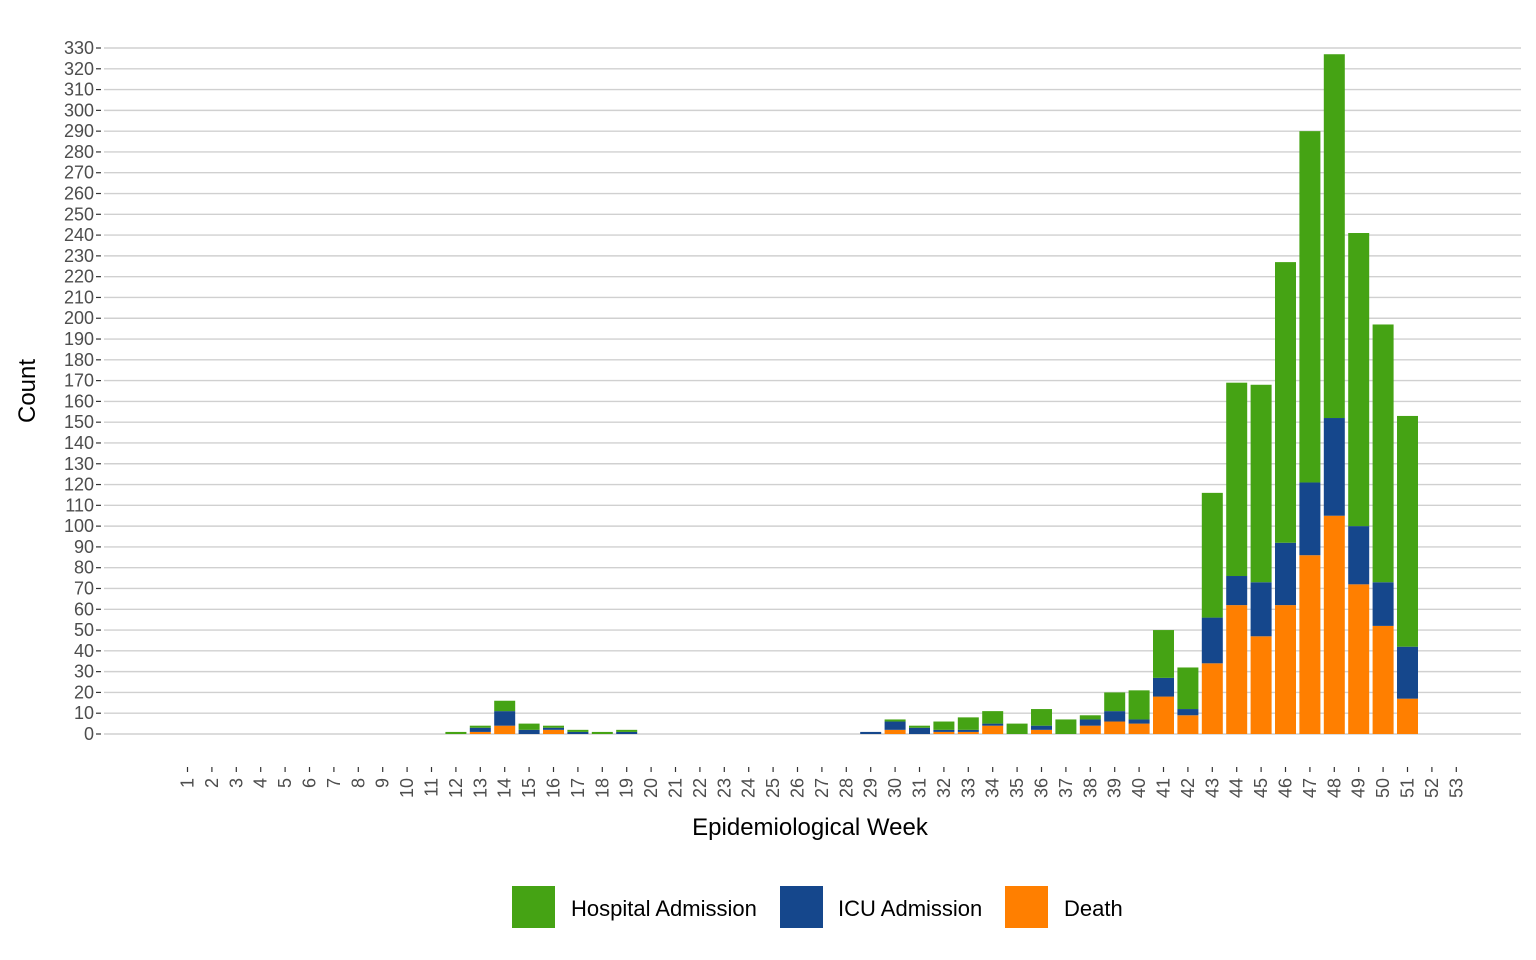 This screenshot has width=1536, height=960. Describe the element at coordinates (79, 152) in the screenshot. I see `y-tick-label-280: 280` at that location.